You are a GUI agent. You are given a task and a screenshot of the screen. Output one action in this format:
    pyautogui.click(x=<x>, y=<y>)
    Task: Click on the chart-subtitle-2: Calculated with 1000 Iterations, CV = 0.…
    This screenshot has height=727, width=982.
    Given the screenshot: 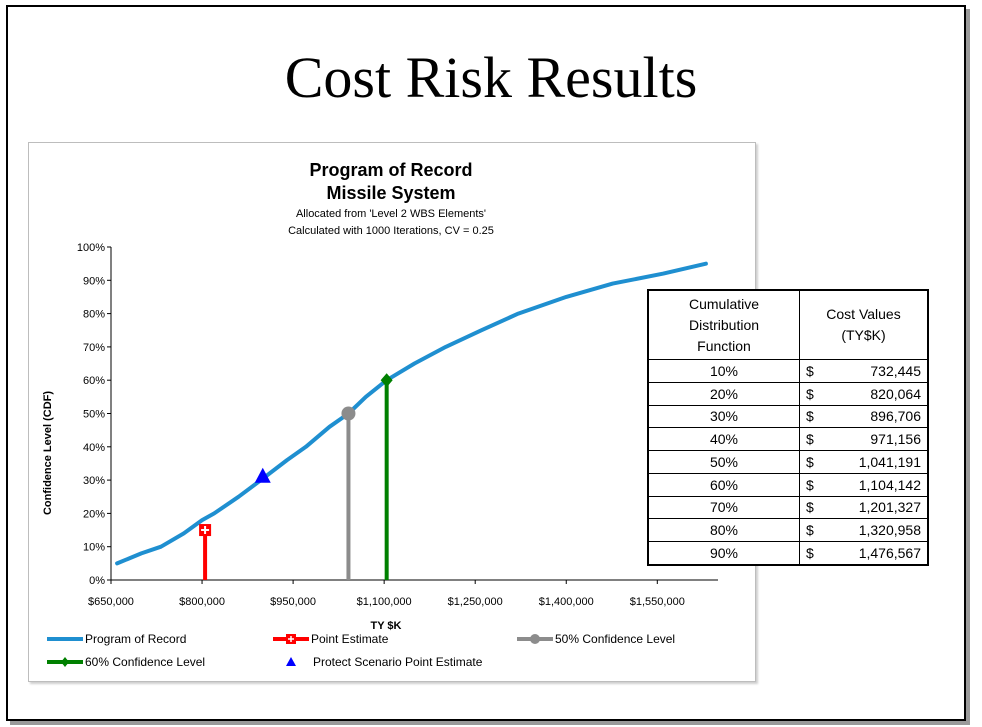 What is the action you would take?
    pyautogui.click(x=391, y=231)
    